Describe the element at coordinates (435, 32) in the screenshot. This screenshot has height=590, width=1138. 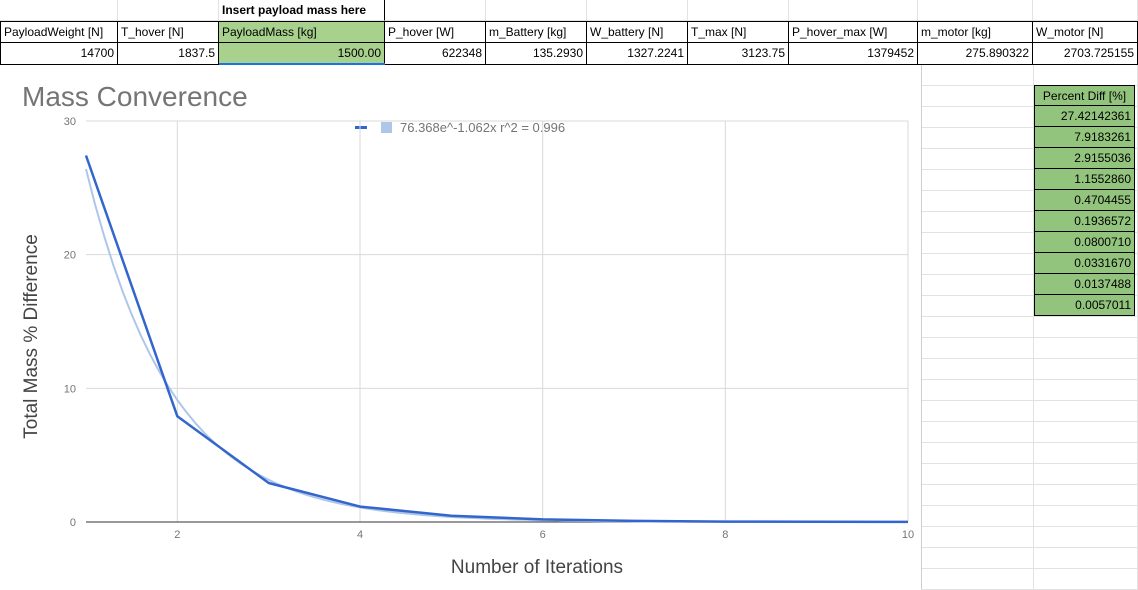
I see `header-p-hover: P_hover [W]` at that location.